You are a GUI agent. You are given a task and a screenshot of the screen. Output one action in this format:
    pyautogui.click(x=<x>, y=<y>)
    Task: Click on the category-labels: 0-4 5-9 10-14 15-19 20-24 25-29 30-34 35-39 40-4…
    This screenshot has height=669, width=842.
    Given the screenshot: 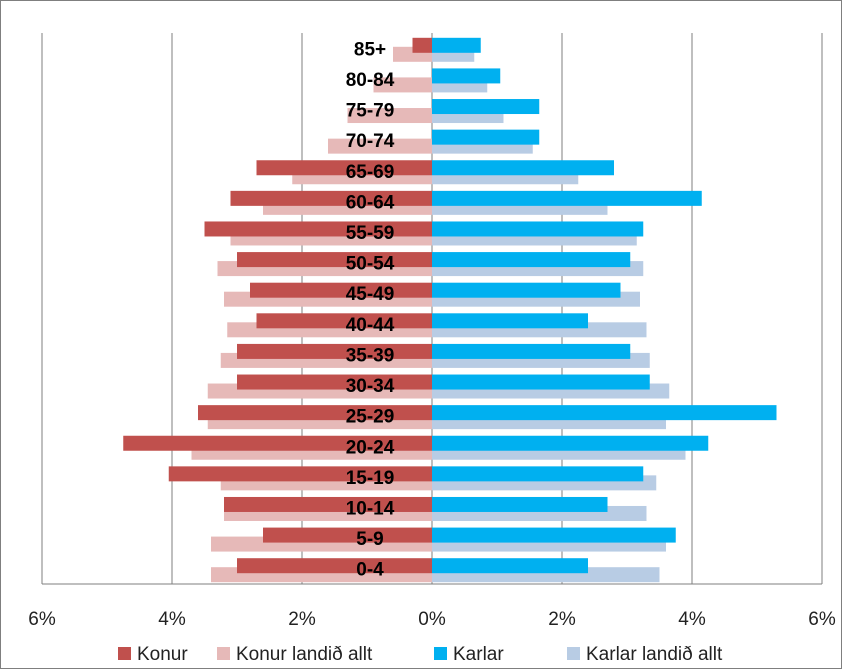 What is the action you would take?
    pyautogui.click(x=370, y=309)
    